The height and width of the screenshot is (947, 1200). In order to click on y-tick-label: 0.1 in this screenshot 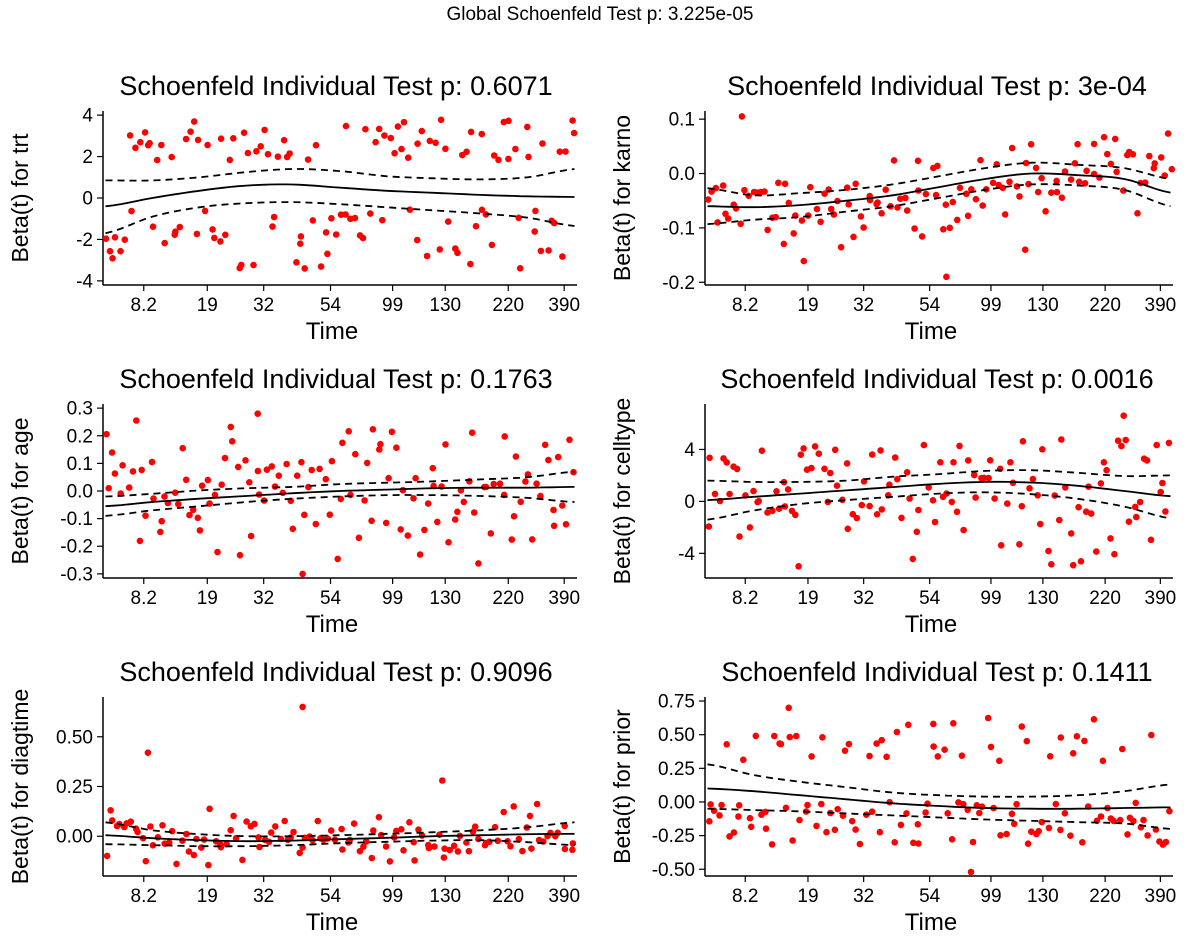, I will do `click(80, 464)`.